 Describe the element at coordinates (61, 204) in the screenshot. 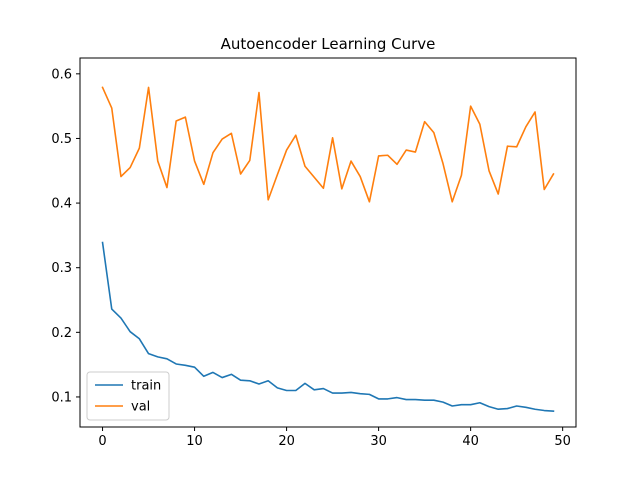

I see `y-tick-label: 0.4` at that location.